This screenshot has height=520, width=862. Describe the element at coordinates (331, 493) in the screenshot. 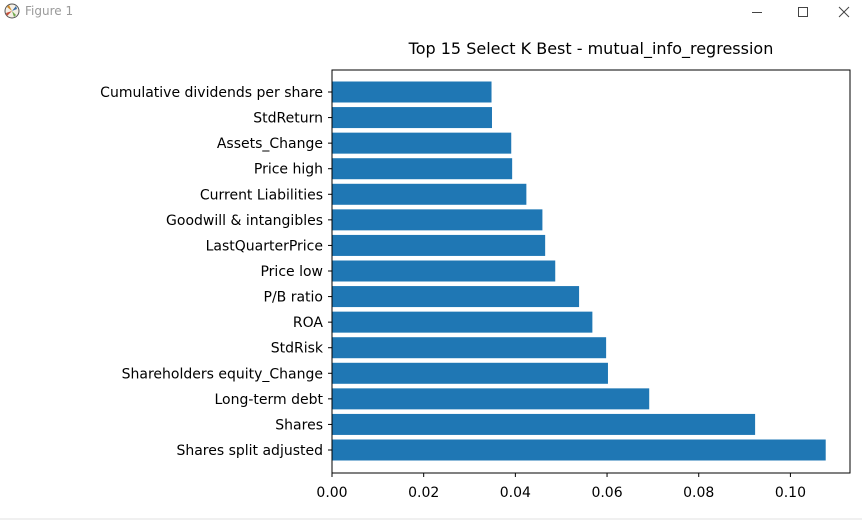

I see `x-tick-label: 0.00` at that location.